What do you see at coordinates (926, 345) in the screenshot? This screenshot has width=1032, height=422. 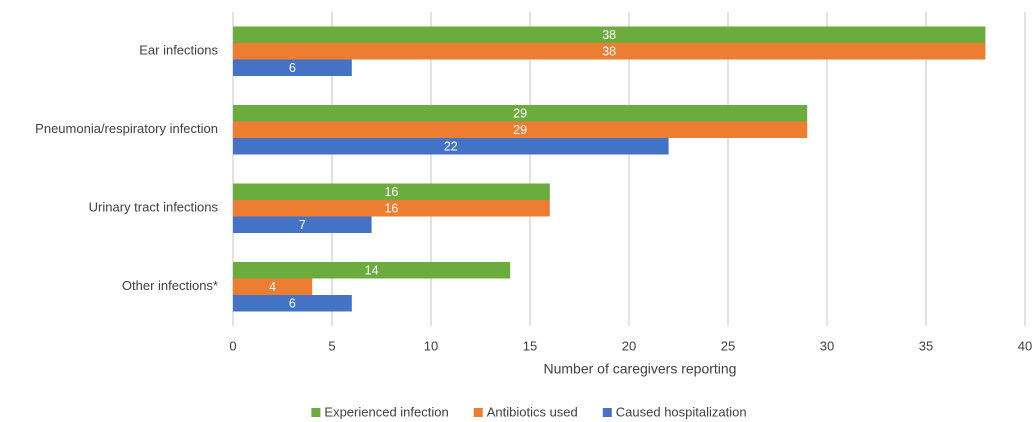 I see `x-tick-label: 35` at bounding box center [926, 345].